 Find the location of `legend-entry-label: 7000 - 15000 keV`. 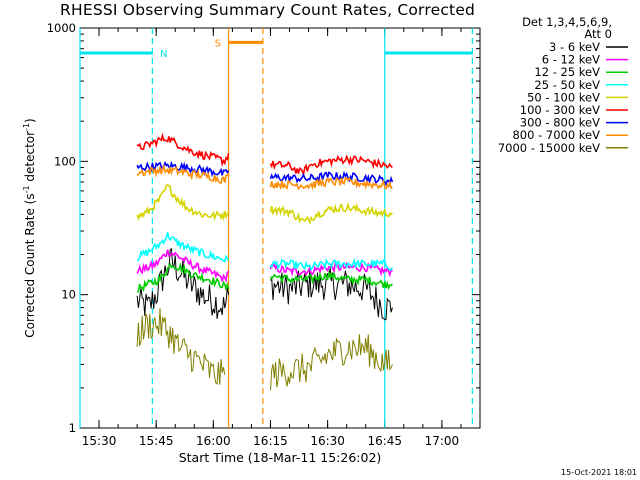

legend-entry-label: 7000 - 15000 keV is located at coordinates (549, 148).